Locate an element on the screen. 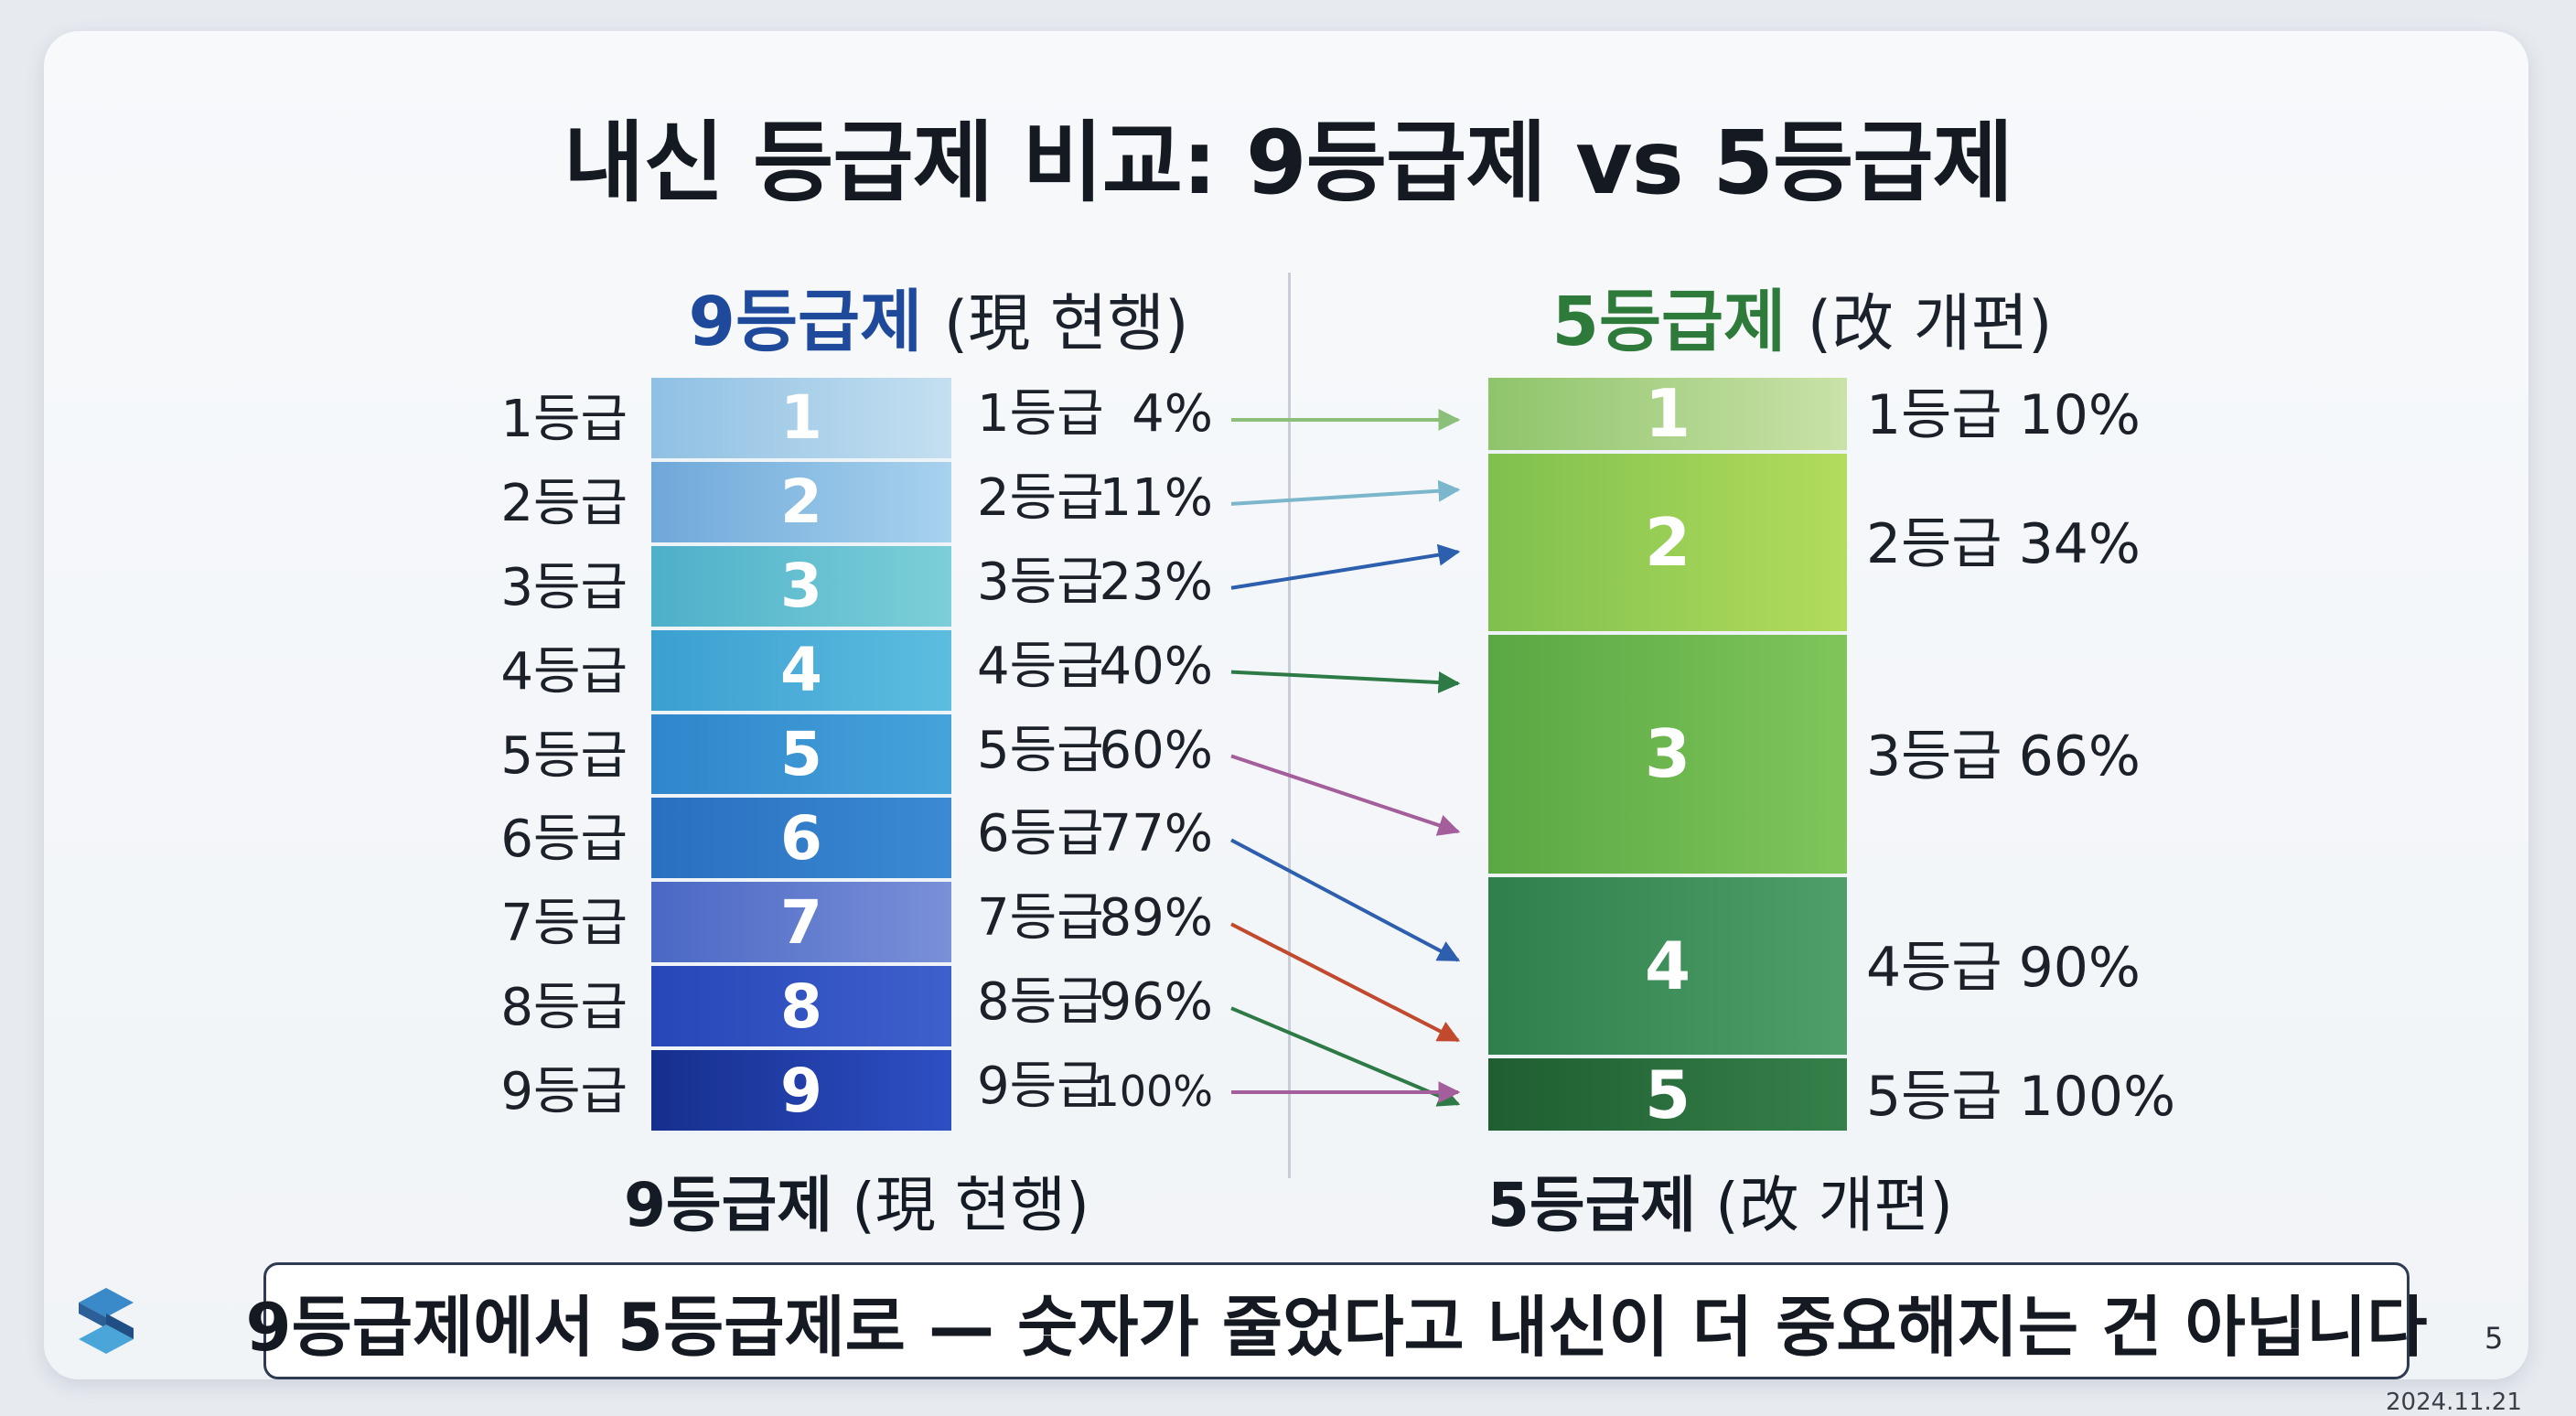 Image resolution: width=2576 pixels, height=1416 pixels. five-grade-cumulative-name: 3등급 is located at coordinates (1934, 756).